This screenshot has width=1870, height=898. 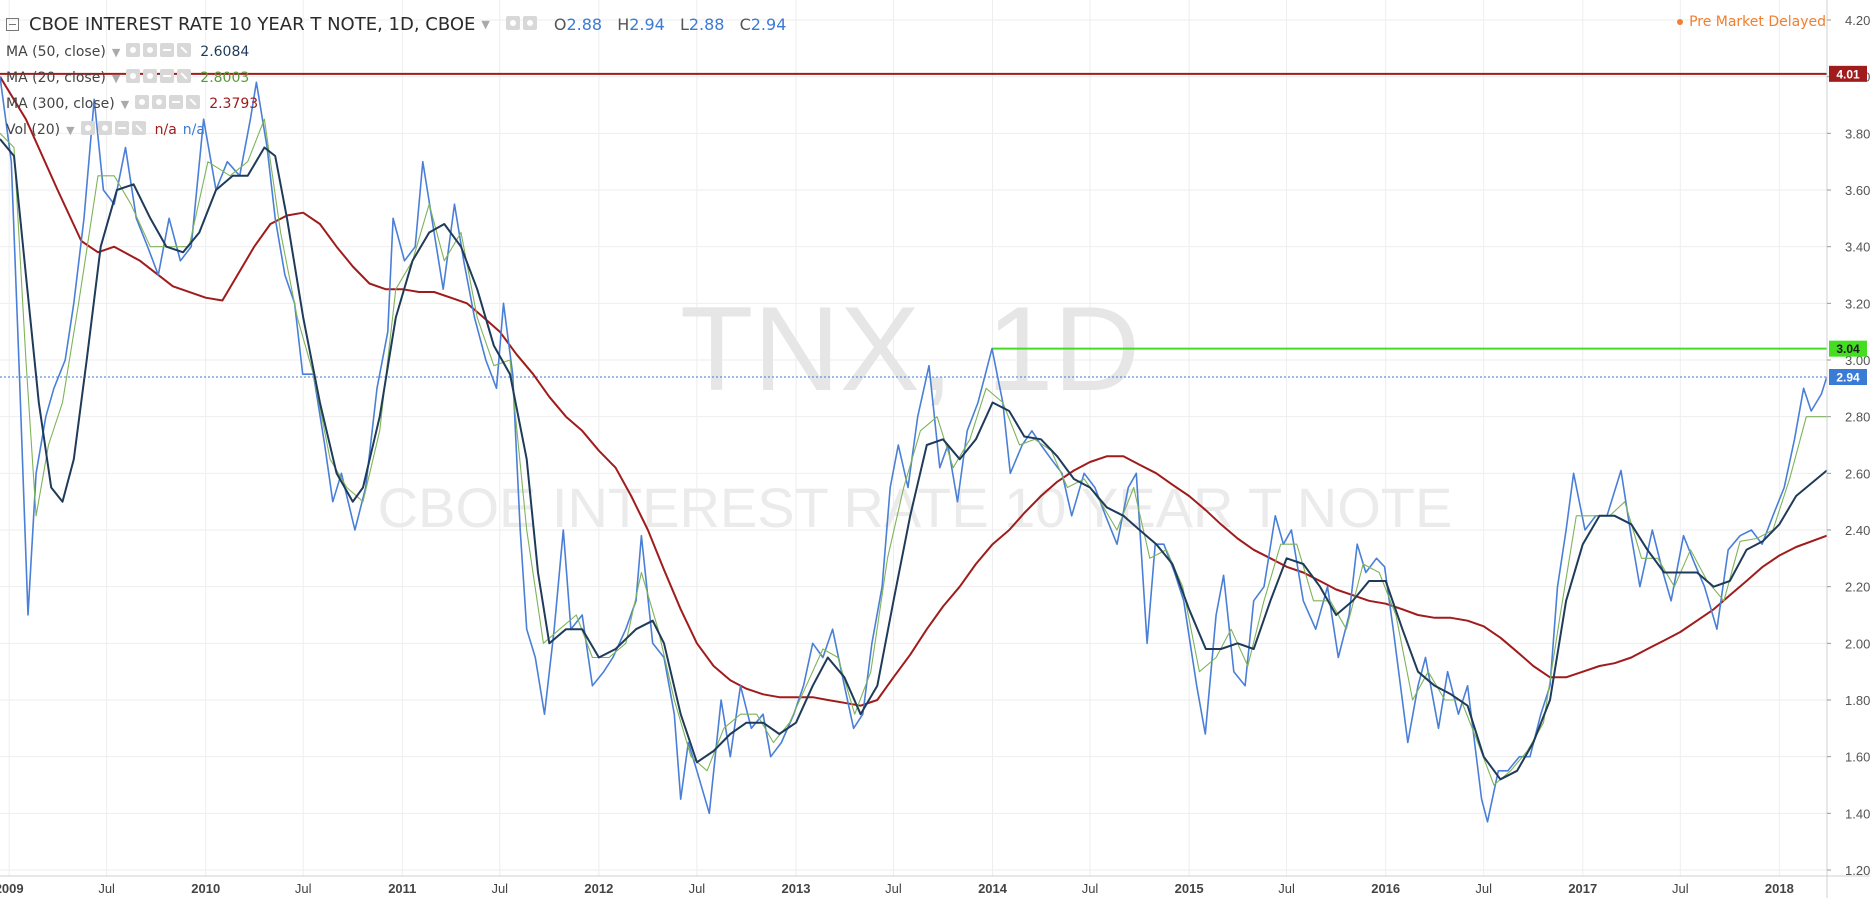 What do you see at coordinates (675, 24) in the screenshot?
I see `ohlc-values: O2.88 H2.94 L2.88 C2.94` at bounding box center [675, 24].